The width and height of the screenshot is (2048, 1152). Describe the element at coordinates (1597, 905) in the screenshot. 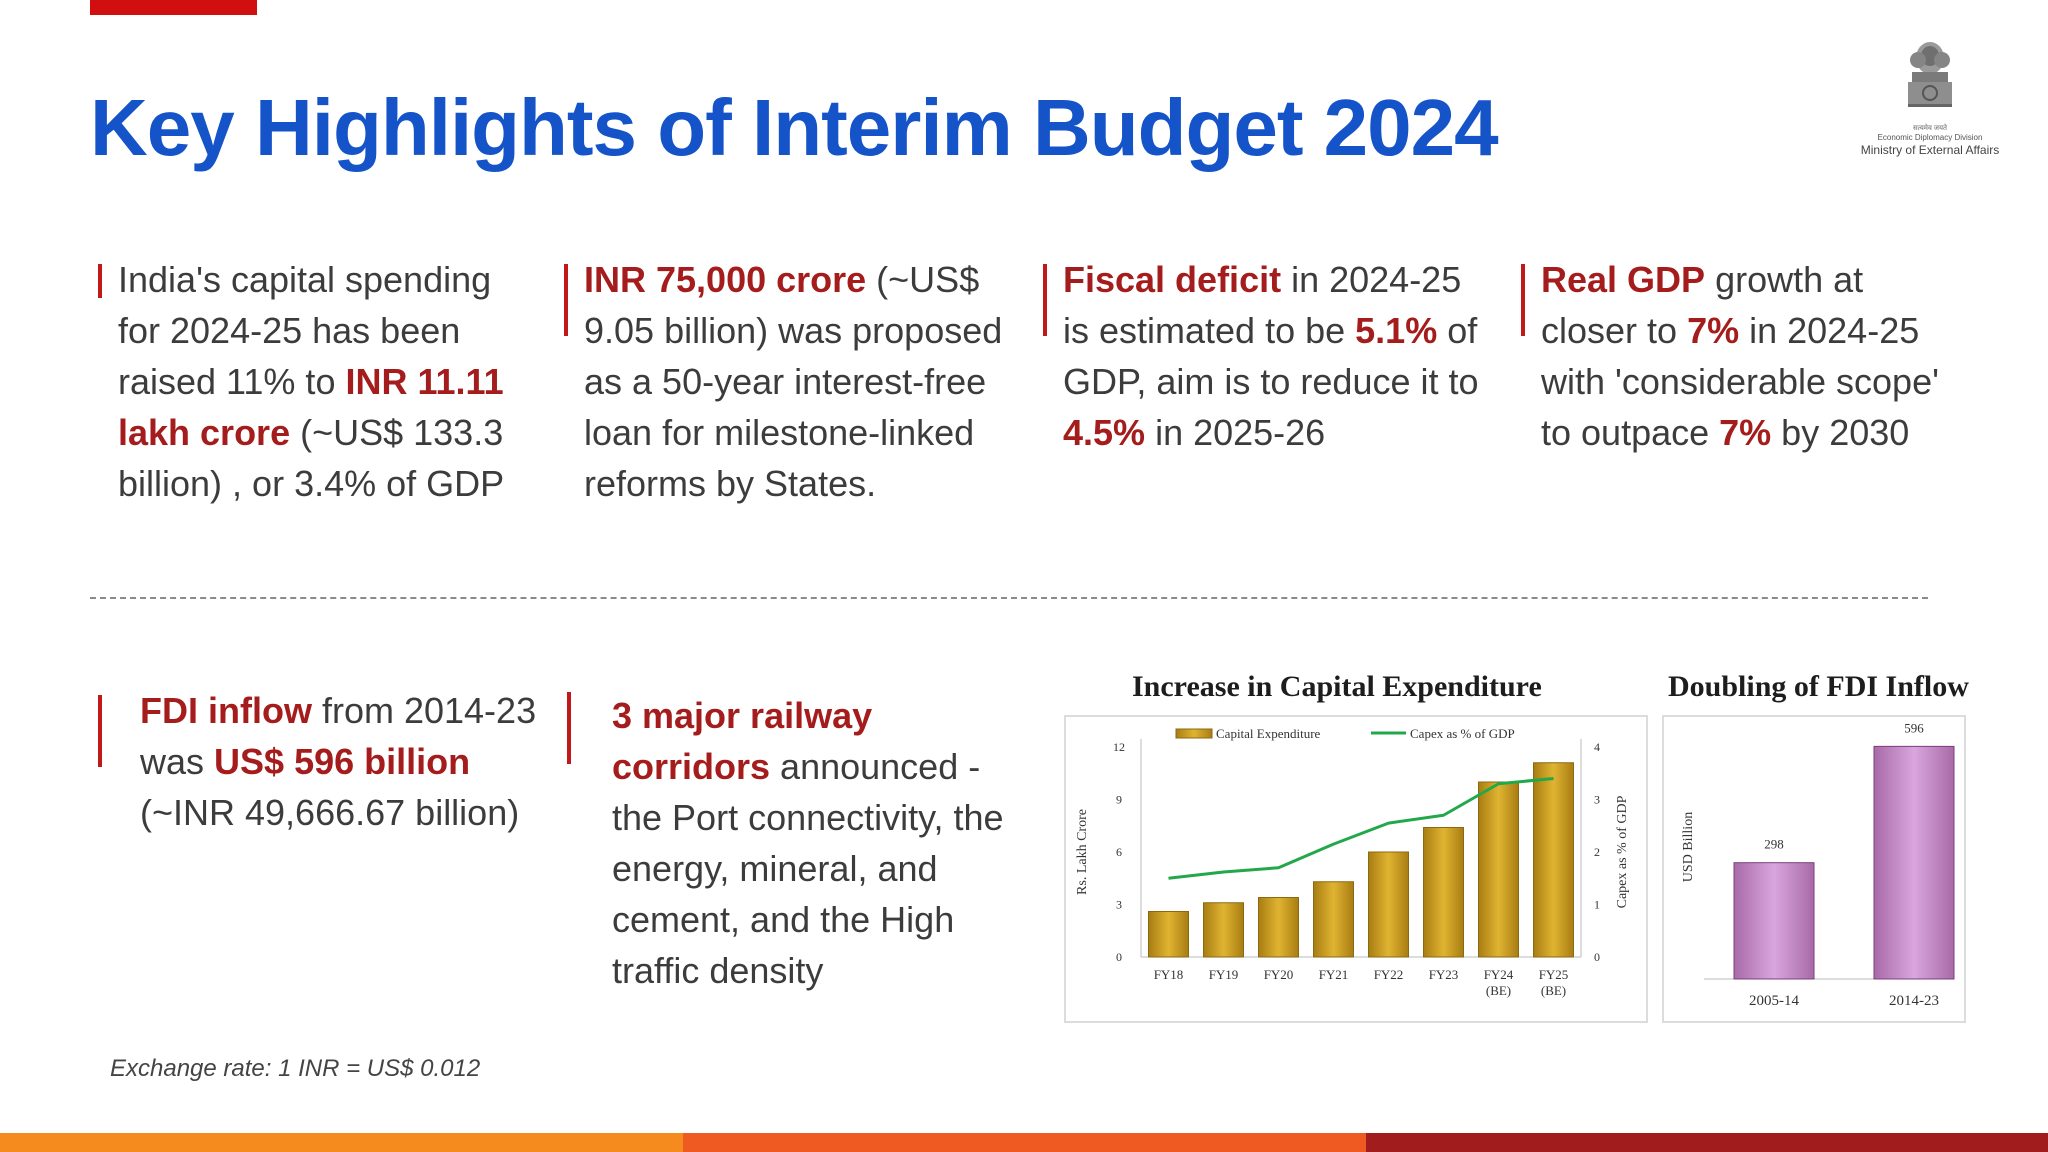

I see `y2-tick-label: 1` at that location.